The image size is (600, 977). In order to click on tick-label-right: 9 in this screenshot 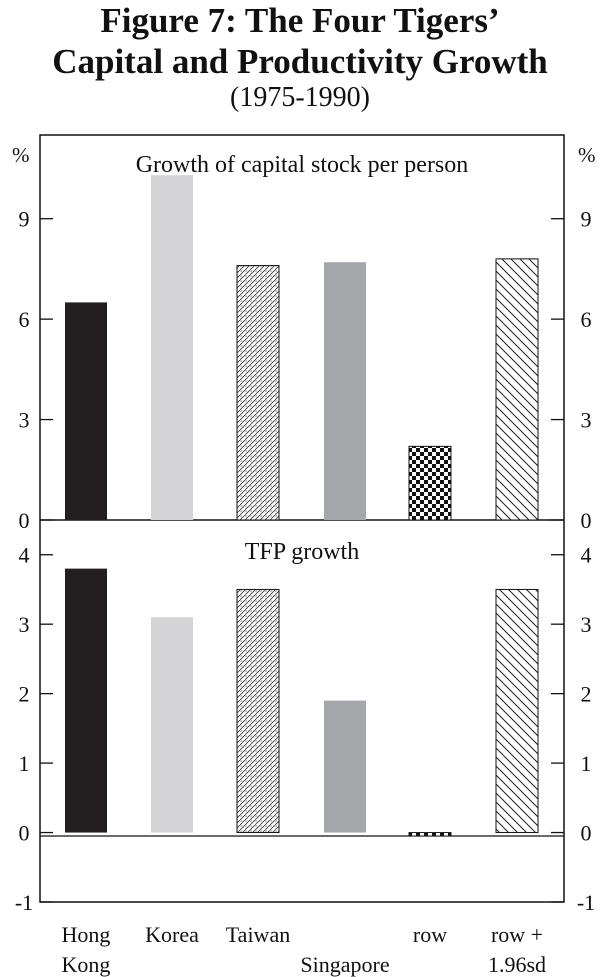, I will do `click(586, 219)`.